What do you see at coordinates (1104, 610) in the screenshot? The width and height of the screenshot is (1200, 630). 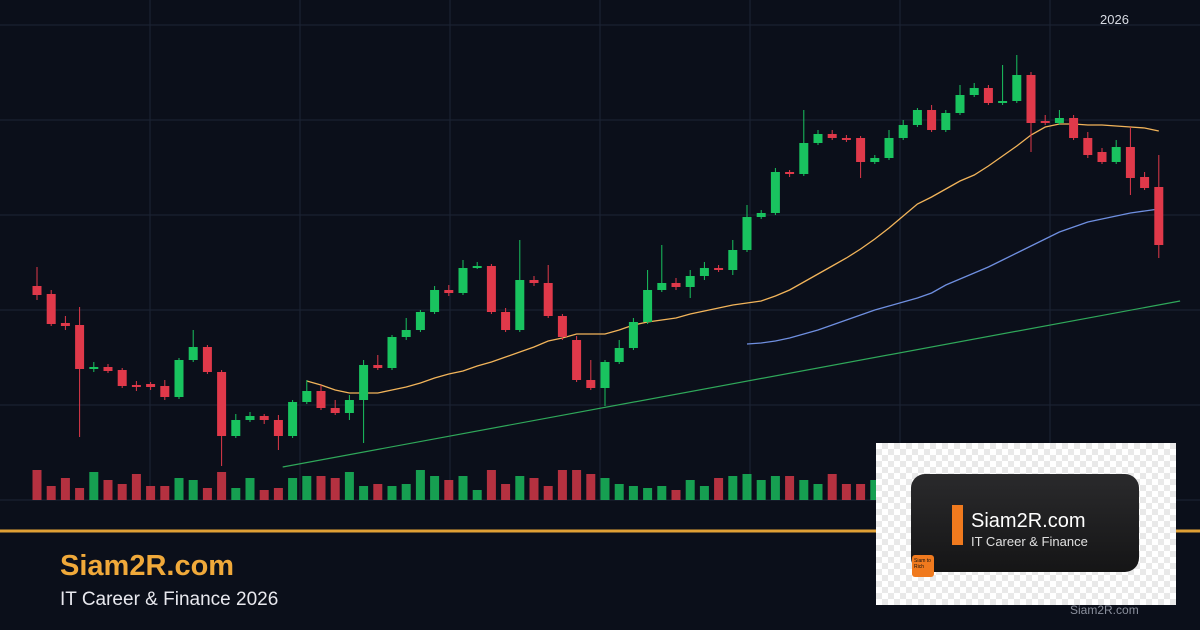 I see `watermark: Siam2R.com` at bounding box center [1104, 610].